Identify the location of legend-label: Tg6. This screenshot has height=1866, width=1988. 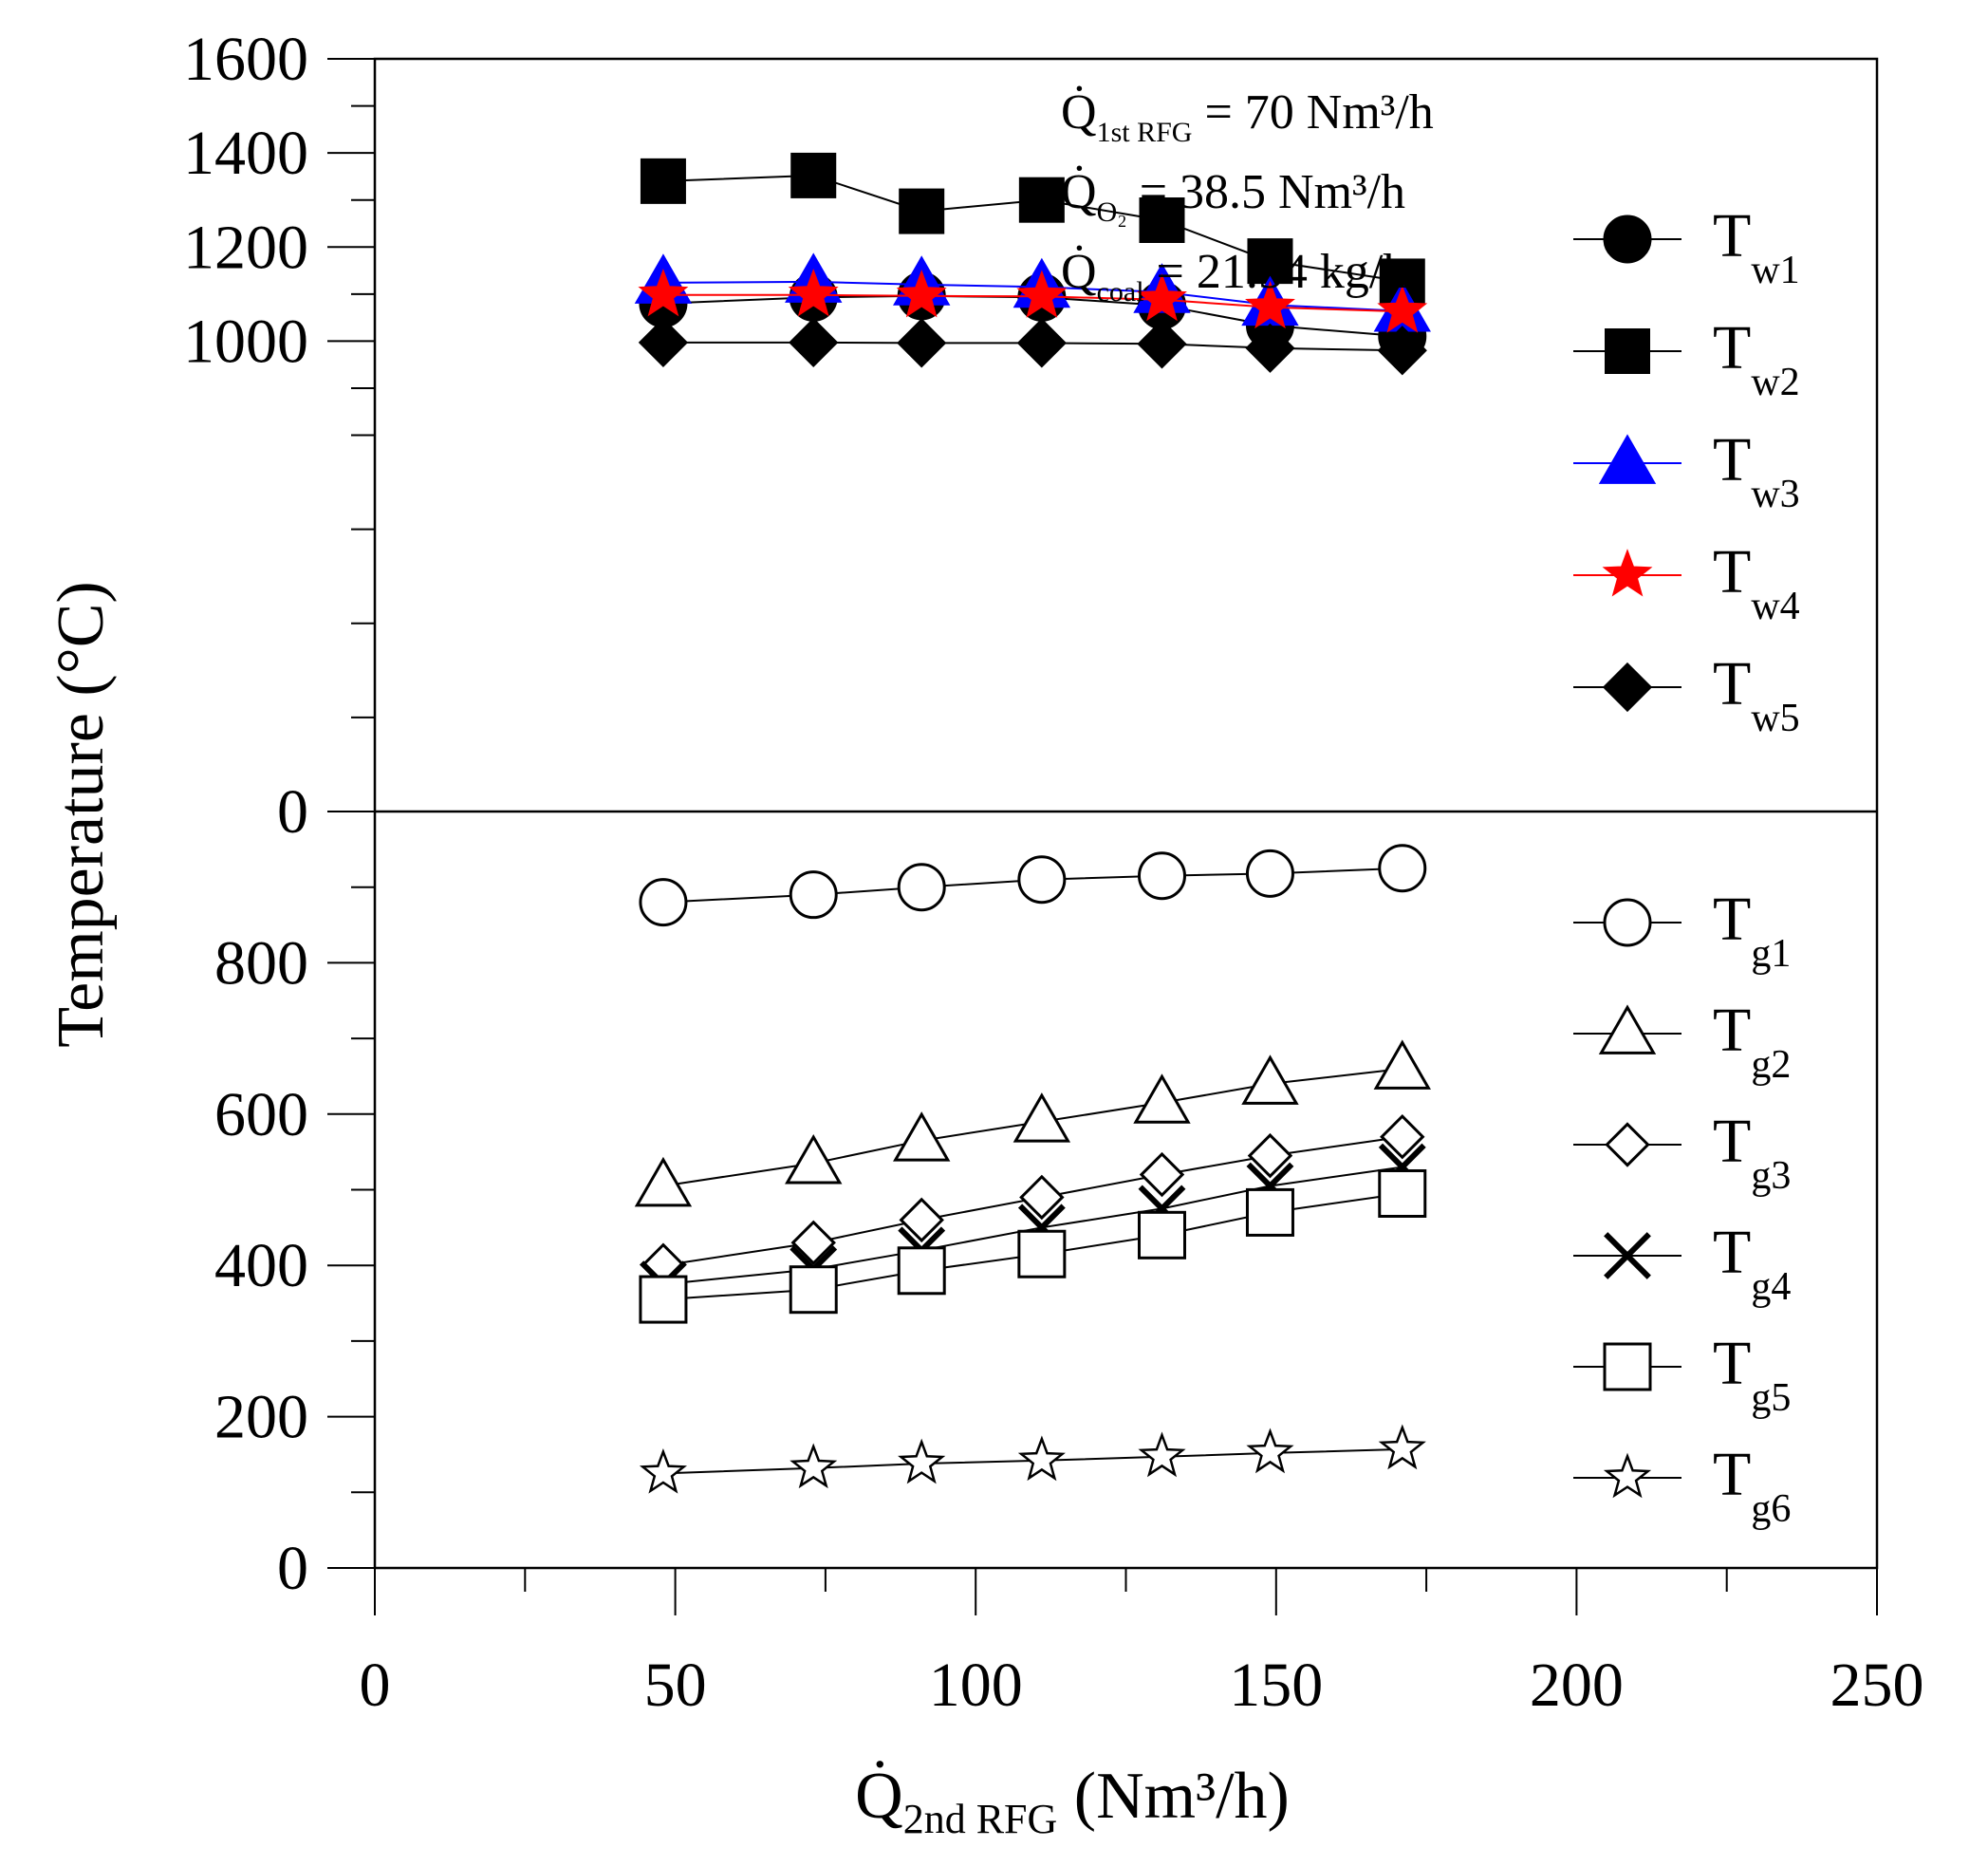
(1752, 1486).